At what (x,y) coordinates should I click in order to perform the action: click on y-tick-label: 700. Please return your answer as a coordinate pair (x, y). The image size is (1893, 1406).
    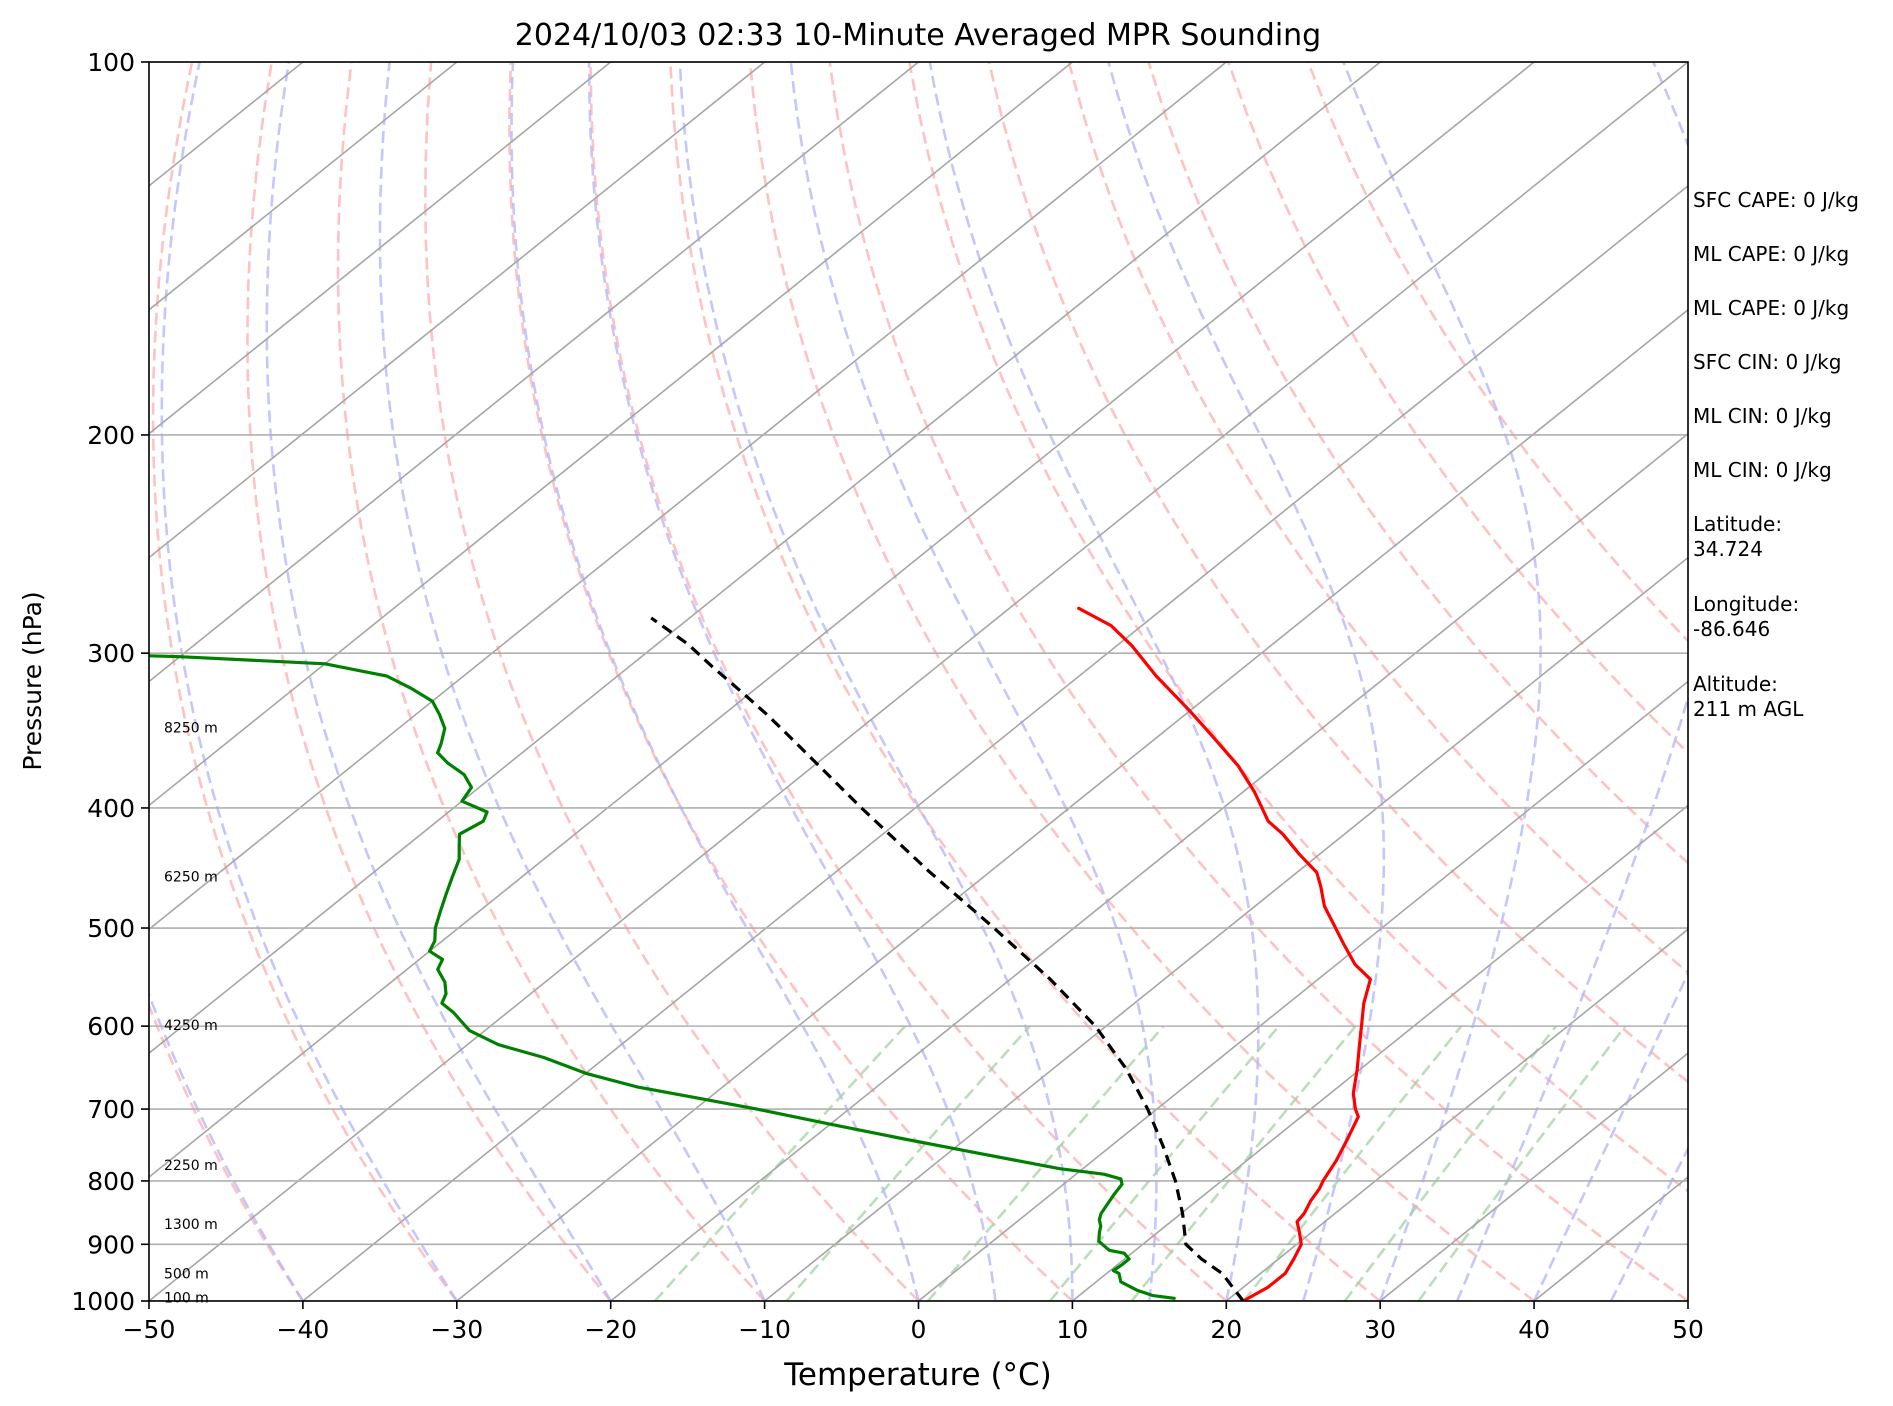
    Looking at the image, I should click on (111, 1109).